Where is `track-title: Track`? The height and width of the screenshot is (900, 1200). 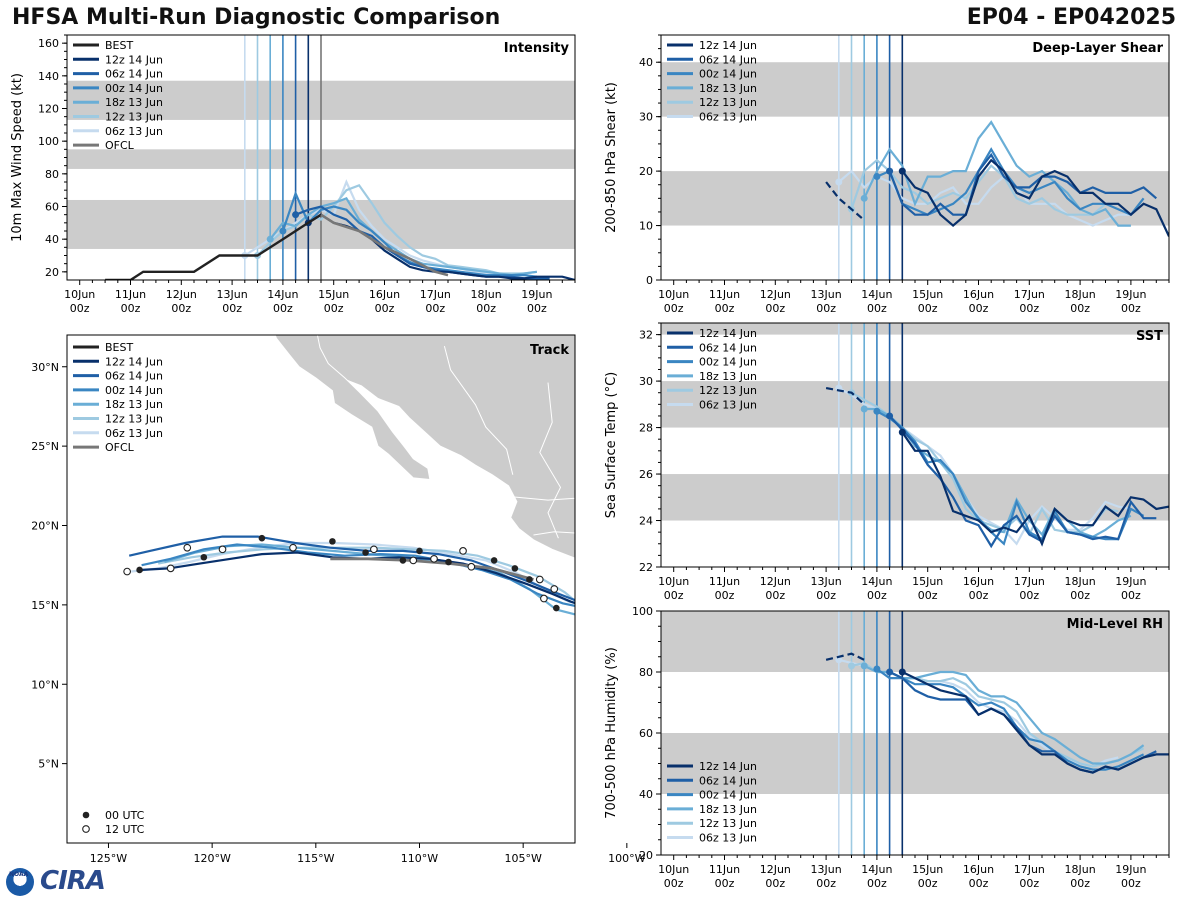 track-title: Track is located at coordinates (549, 350).